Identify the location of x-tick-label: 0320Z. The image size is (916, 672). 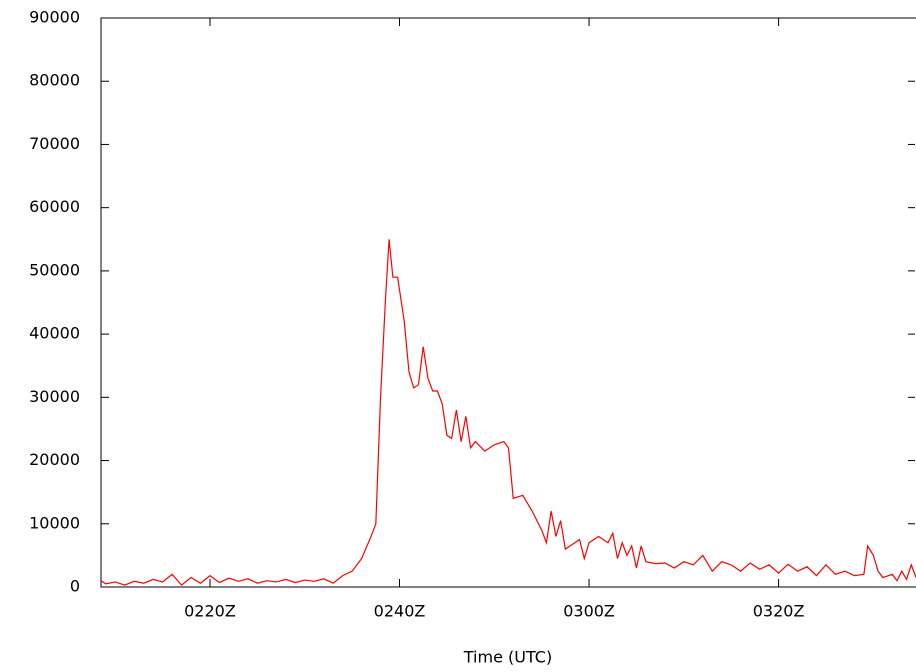
(779, 611).